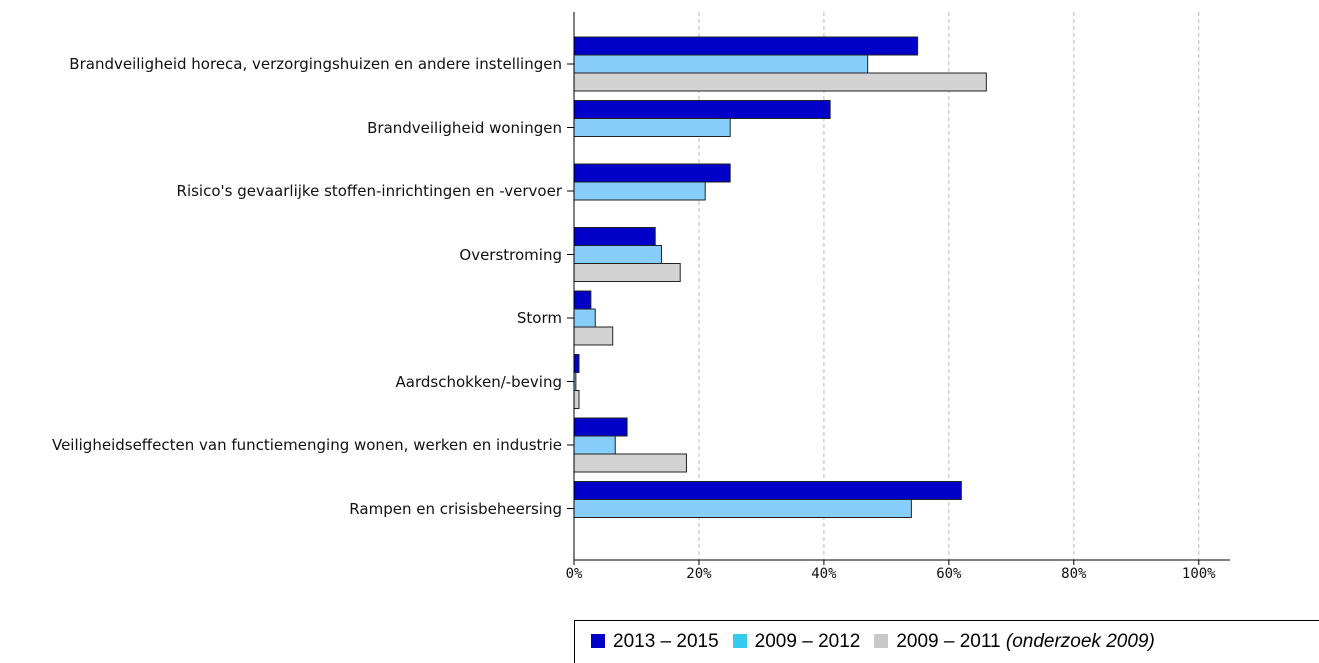 The height and width of the screenshot is (663, 1319). I want to click on legend-item: 2009 – 2011 (onderzoek 2009), so click(1014, 642).